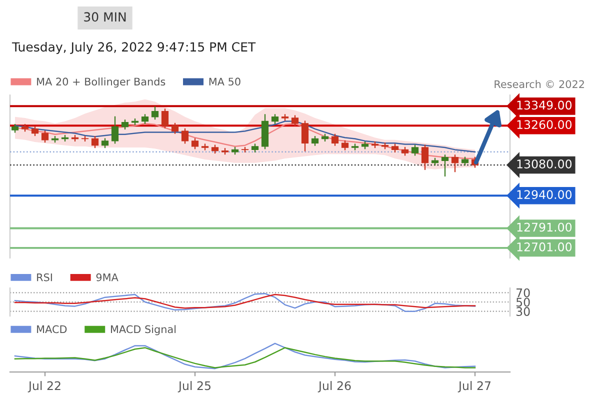  Describe the element at coordinates (44, 386) in the screenshot. I see `x-tick-label: Jul 22` at that location.